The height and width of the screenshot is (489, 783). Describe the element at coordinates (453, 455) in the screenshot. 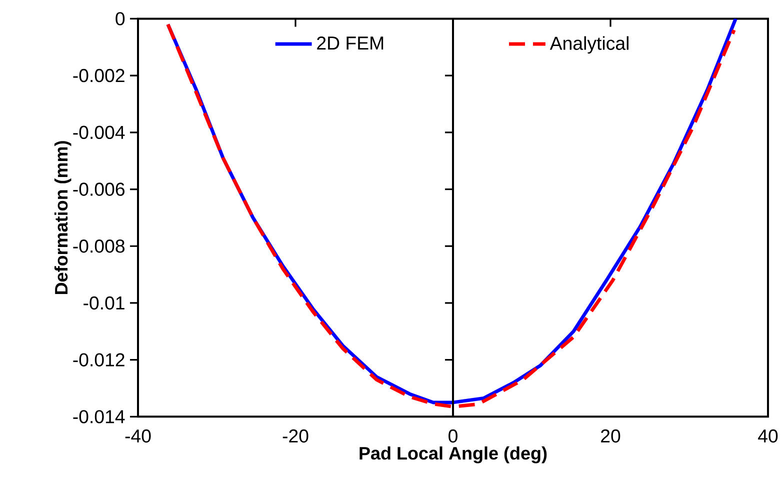

I see `x-axis-title: Pad Local Angle (deg)` at that location.